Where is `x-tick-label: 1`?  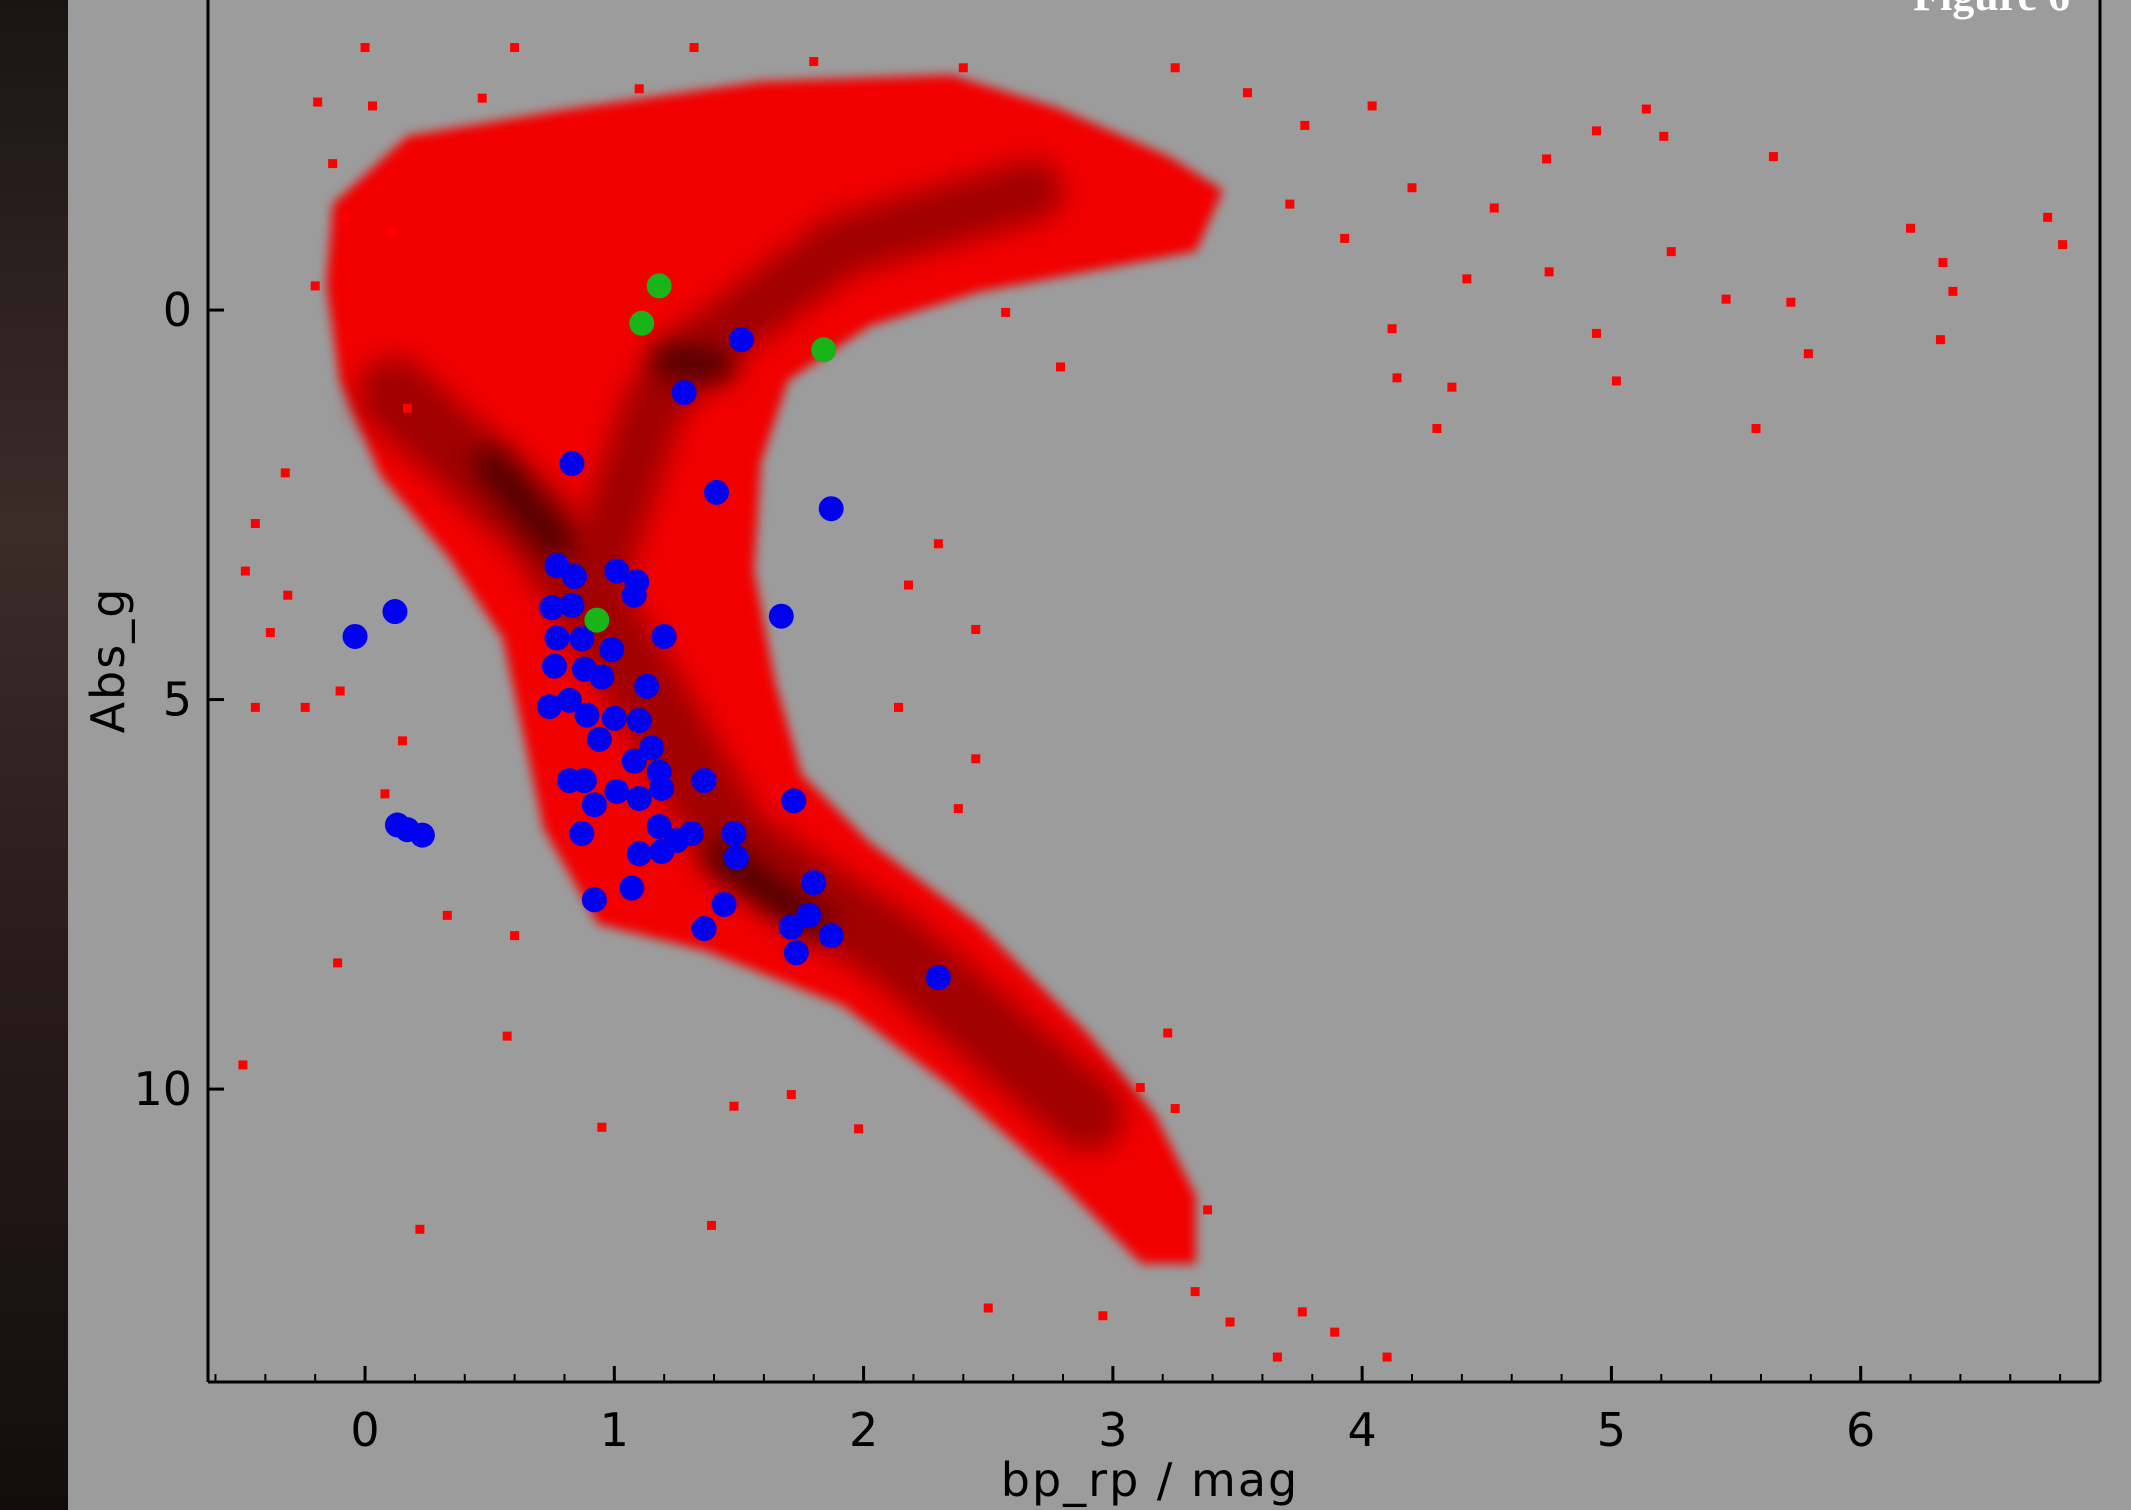
x-tick-label: 1 is located at coordinates (614, 1430).